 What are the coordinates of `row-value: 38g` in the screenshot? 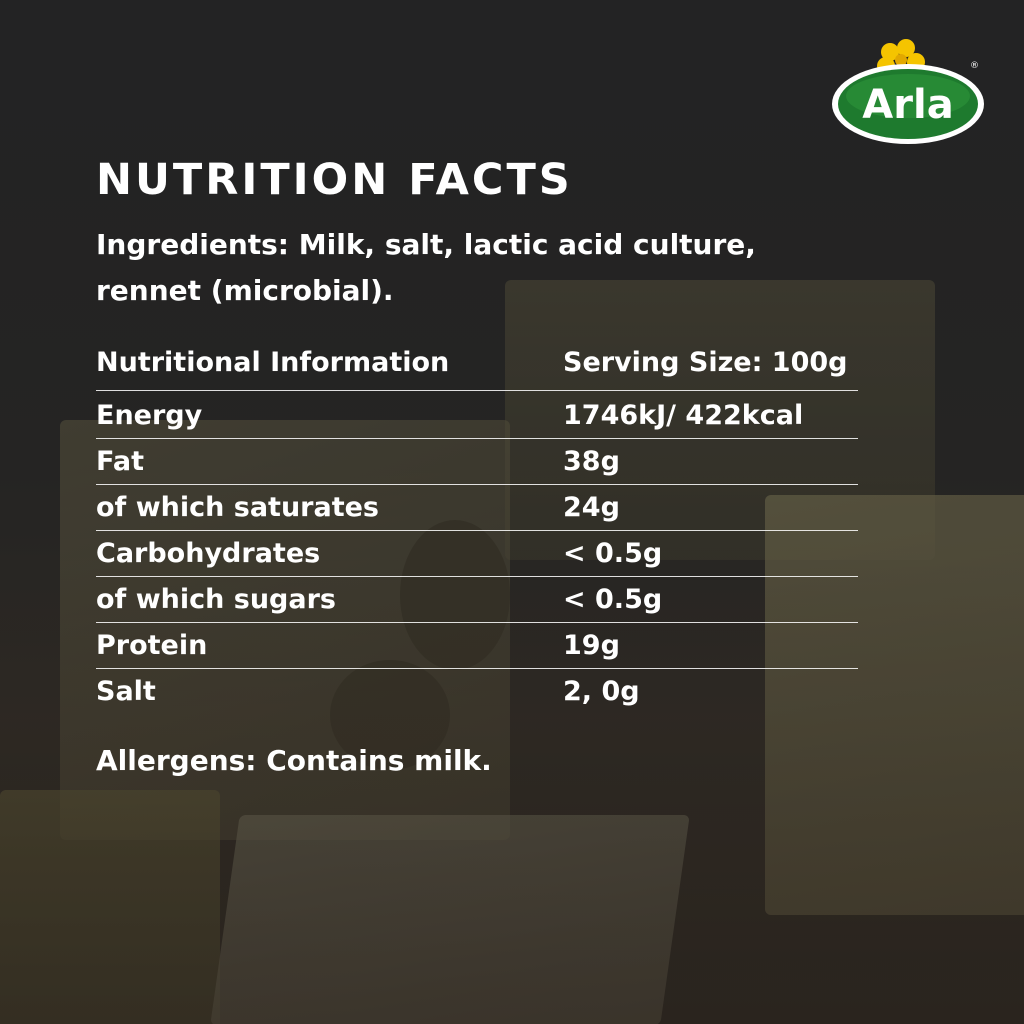 It's located at (591, 461).